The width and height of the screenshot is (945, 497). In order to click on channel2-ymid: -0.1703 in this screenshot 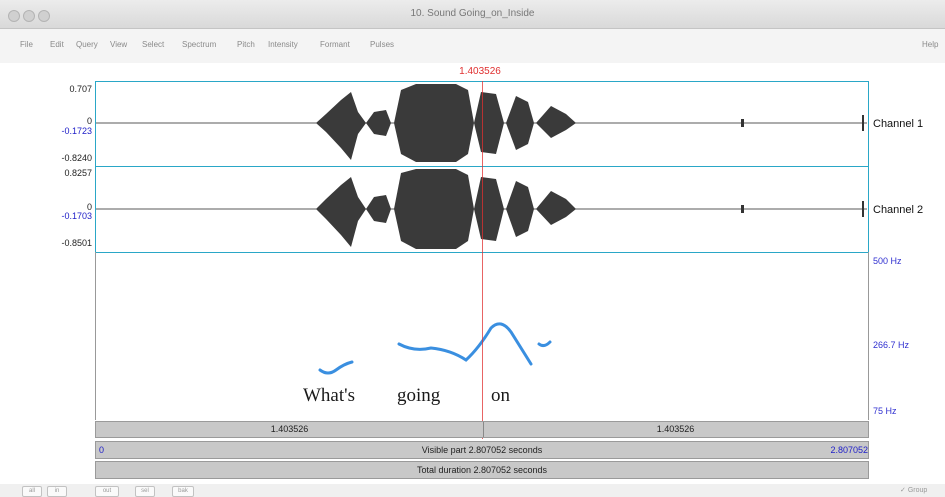, I will do `click(76, 216)`.